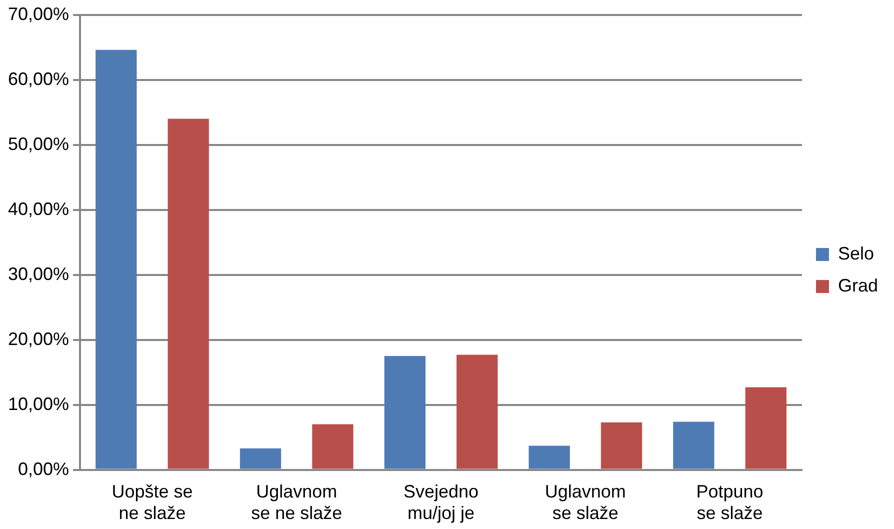 Image resolution: width=894 pixels, height=529 pixels. What do you see at coordinates (856, 253) in the screenshot?
I see `legend-label: Selo` at bounding box center [856, 253].